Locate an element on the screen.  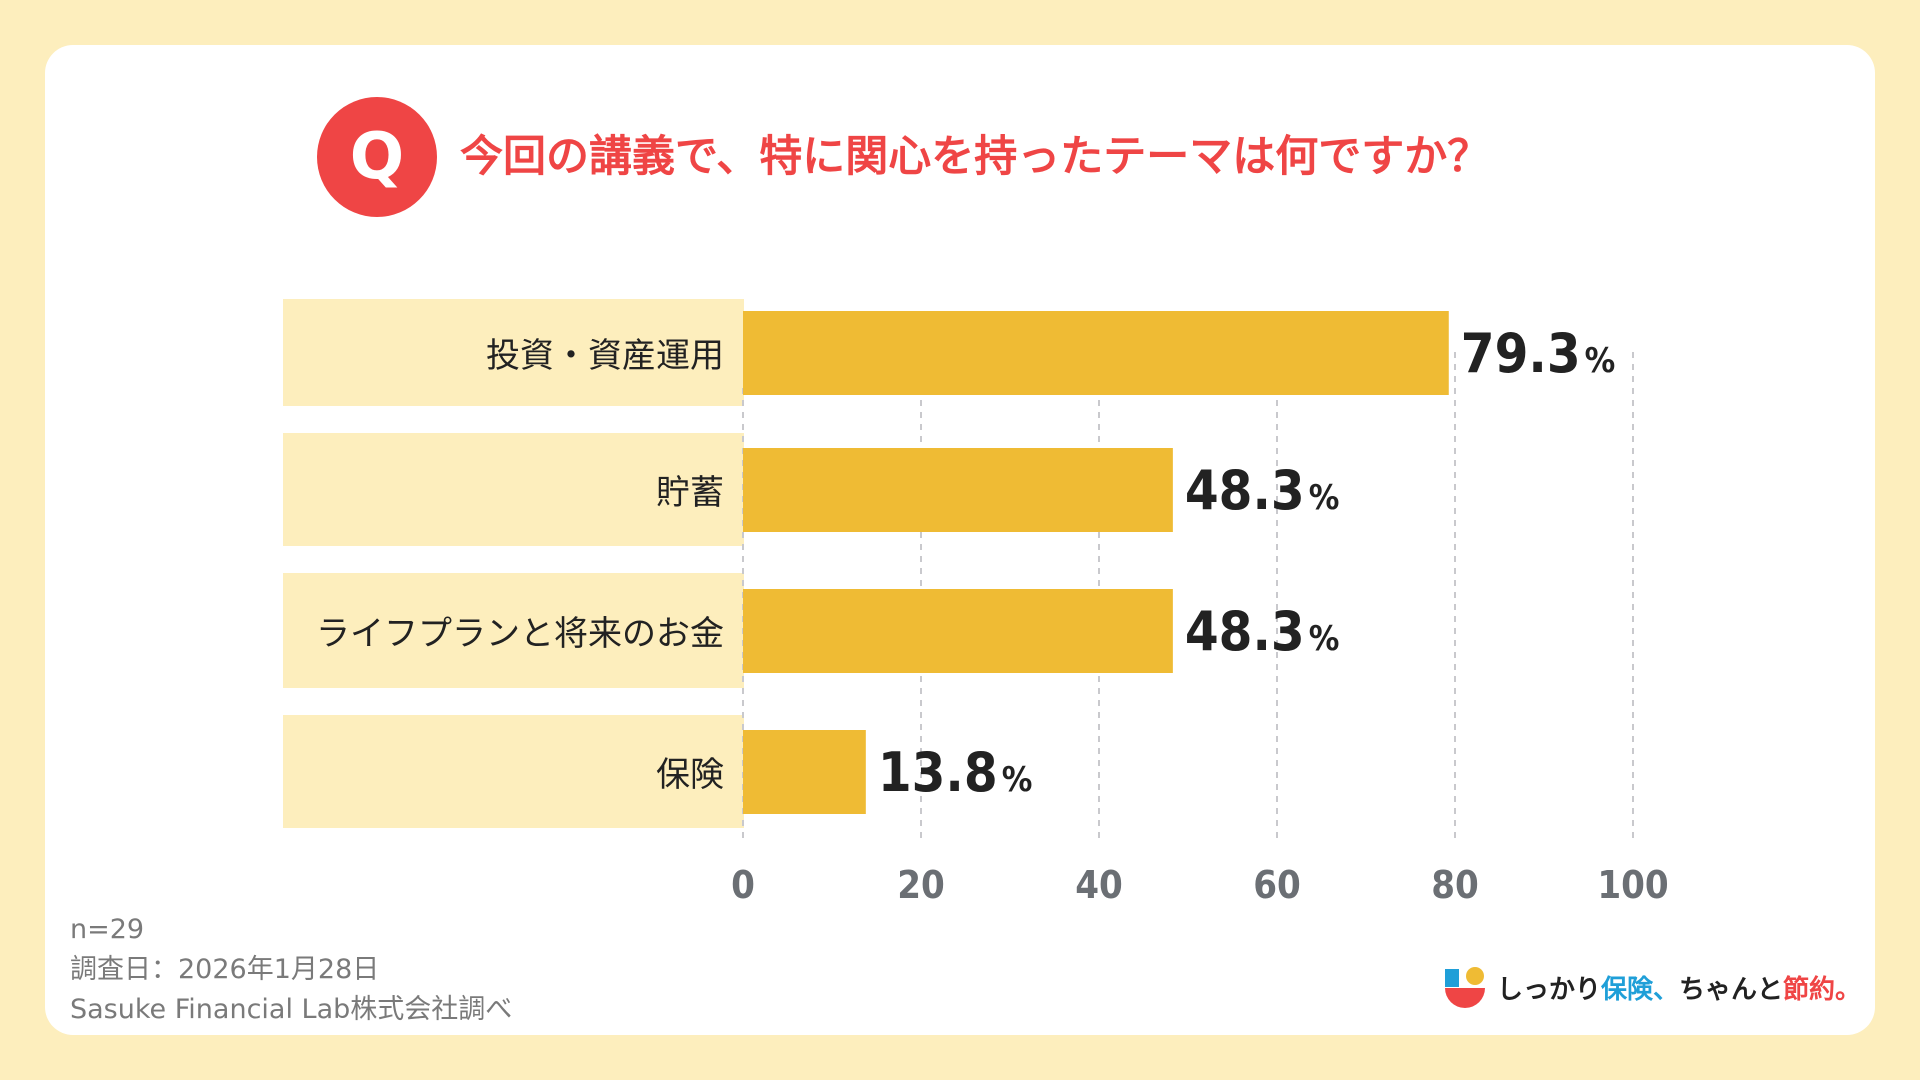
x-tick-label: 0 is located at coordinates (743, 885).